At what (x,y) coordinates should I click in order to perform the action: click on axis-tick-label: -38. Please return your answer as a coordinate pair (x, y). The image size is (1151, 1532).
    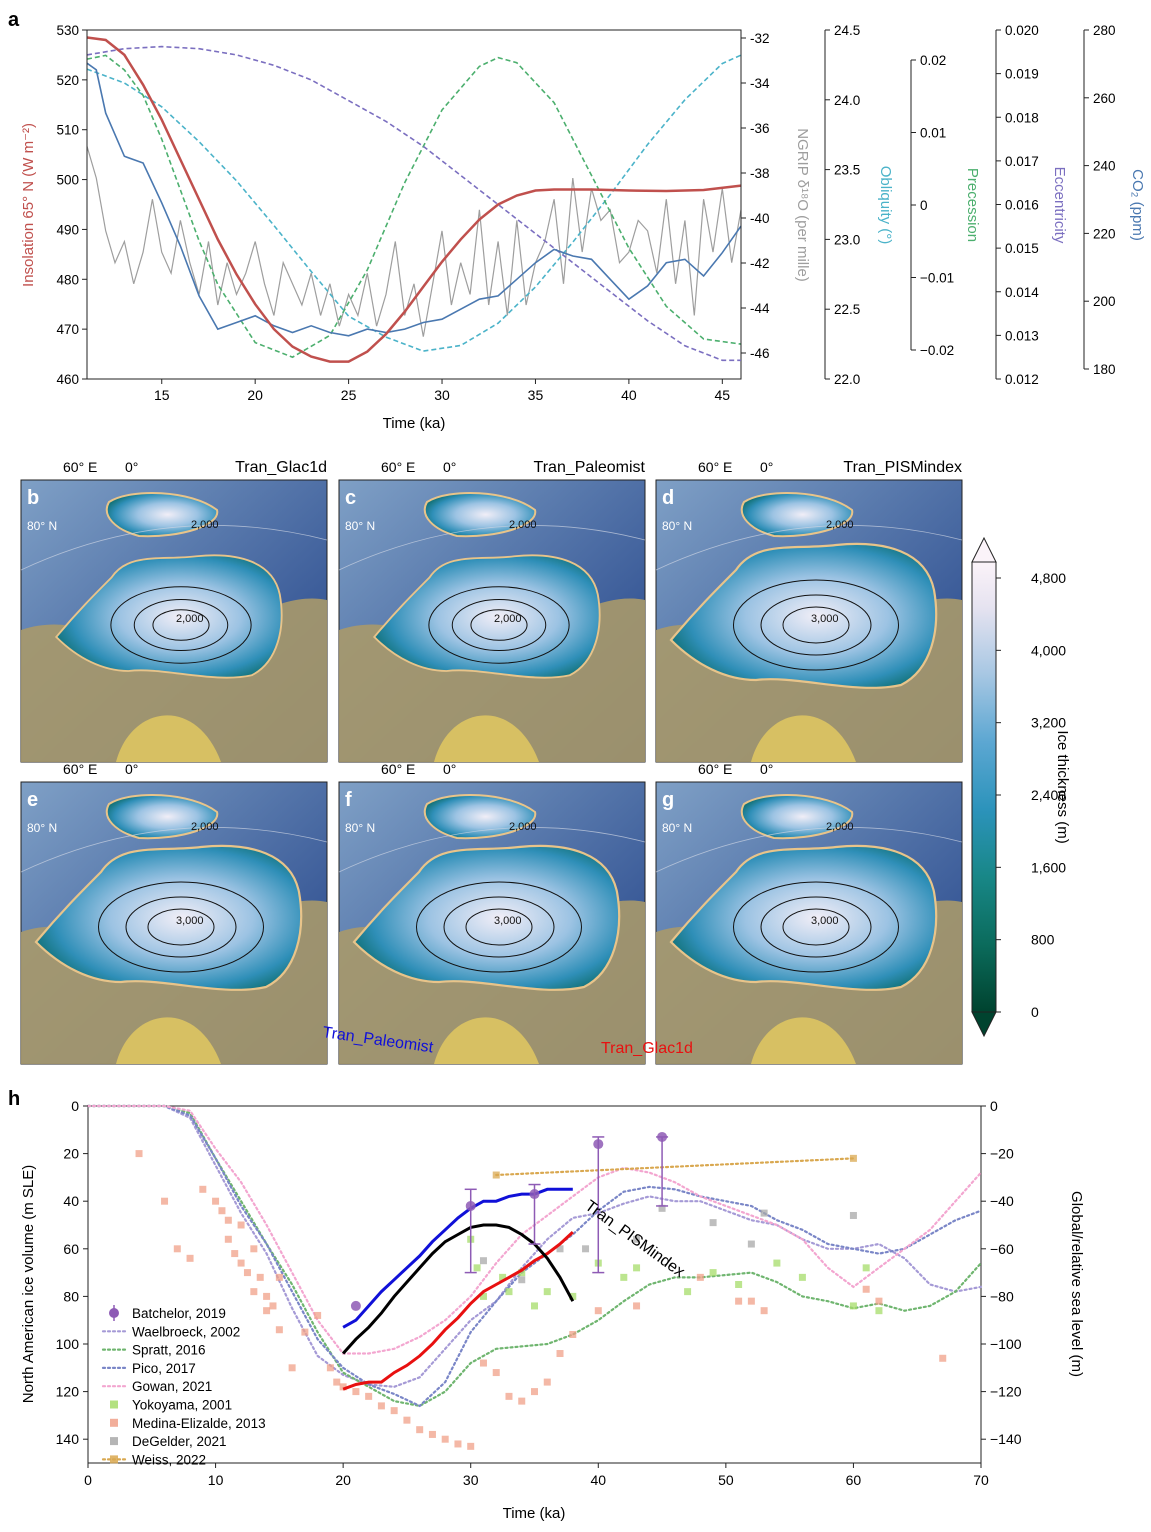
    Looking at the image, I should click on (760, 173).